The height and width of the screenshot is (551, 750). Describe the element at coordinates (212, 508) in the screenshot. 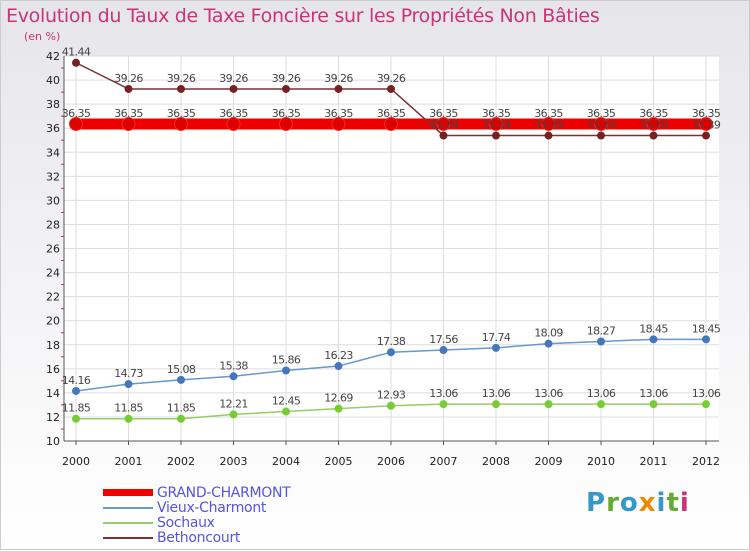

I see `legend-label: Vieux-Charmont` at that location.